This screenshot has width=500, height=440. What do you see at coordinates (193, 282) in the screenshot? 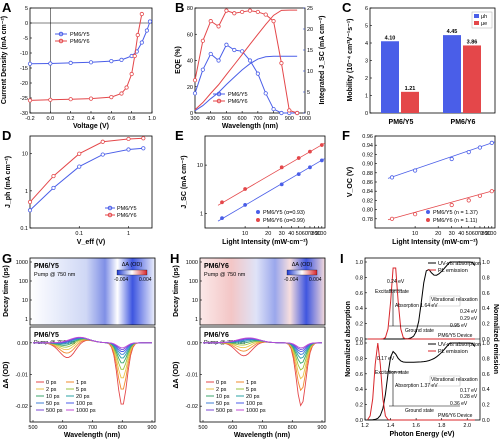
I see `tick-label: 100` at bounding box center [193, 282].